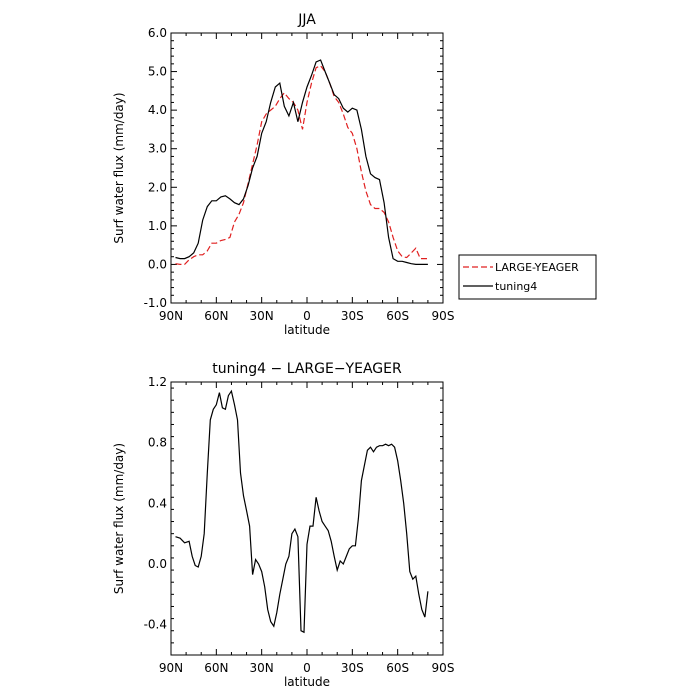 This screenshot has height=700, width=700. What do you see at coordinates (157, 187) in the screenshot?
I see `y-tick-label: 2.0` at bounding box center [157, 187].